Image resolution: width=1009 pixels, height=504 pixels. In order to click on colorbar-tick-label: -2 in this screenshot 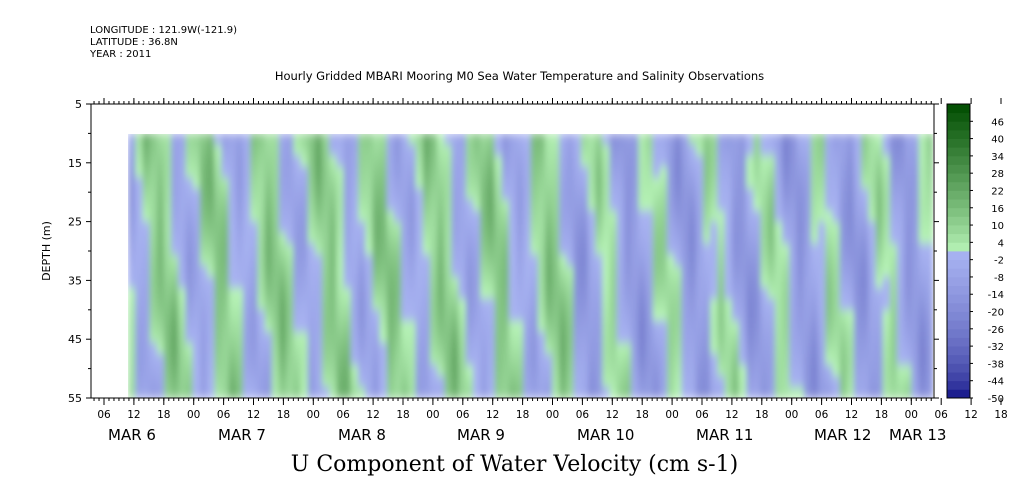, I will do `click(999, 261)`.